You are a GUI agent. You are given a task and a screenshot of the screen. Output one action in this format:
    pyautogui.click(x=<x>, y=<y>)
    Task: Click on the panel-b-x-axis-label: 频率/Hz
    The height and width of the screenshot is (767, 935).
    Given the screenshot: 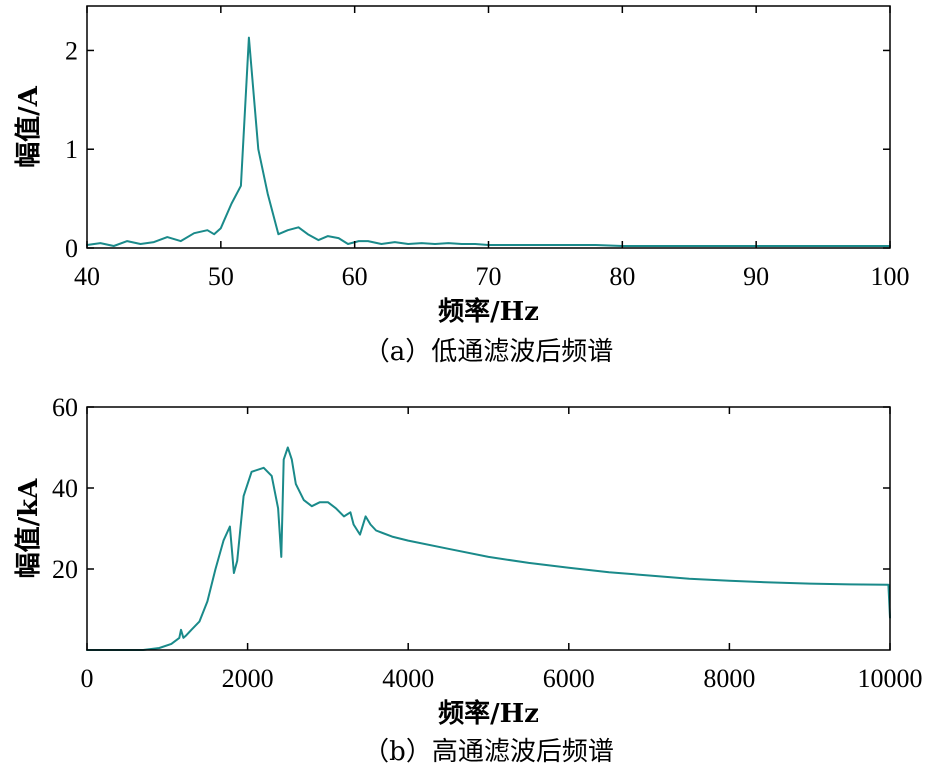 What is the action you would take?
    pyautogui.click(x=488, y=713)
    